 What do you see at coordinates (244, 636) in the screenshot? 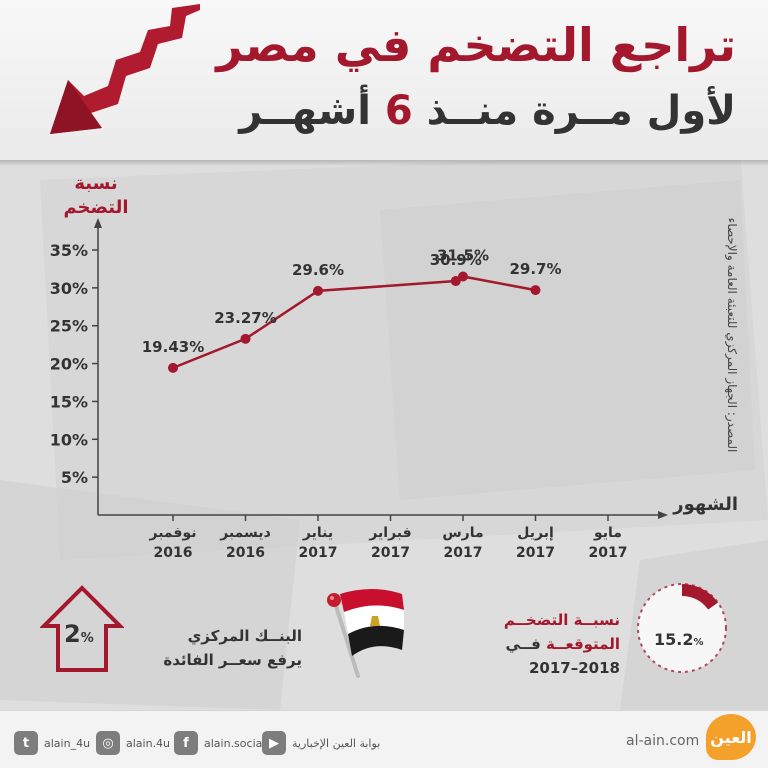
I see `bank-line-1: البنــك المركزي` at bounding box center [244, 636].